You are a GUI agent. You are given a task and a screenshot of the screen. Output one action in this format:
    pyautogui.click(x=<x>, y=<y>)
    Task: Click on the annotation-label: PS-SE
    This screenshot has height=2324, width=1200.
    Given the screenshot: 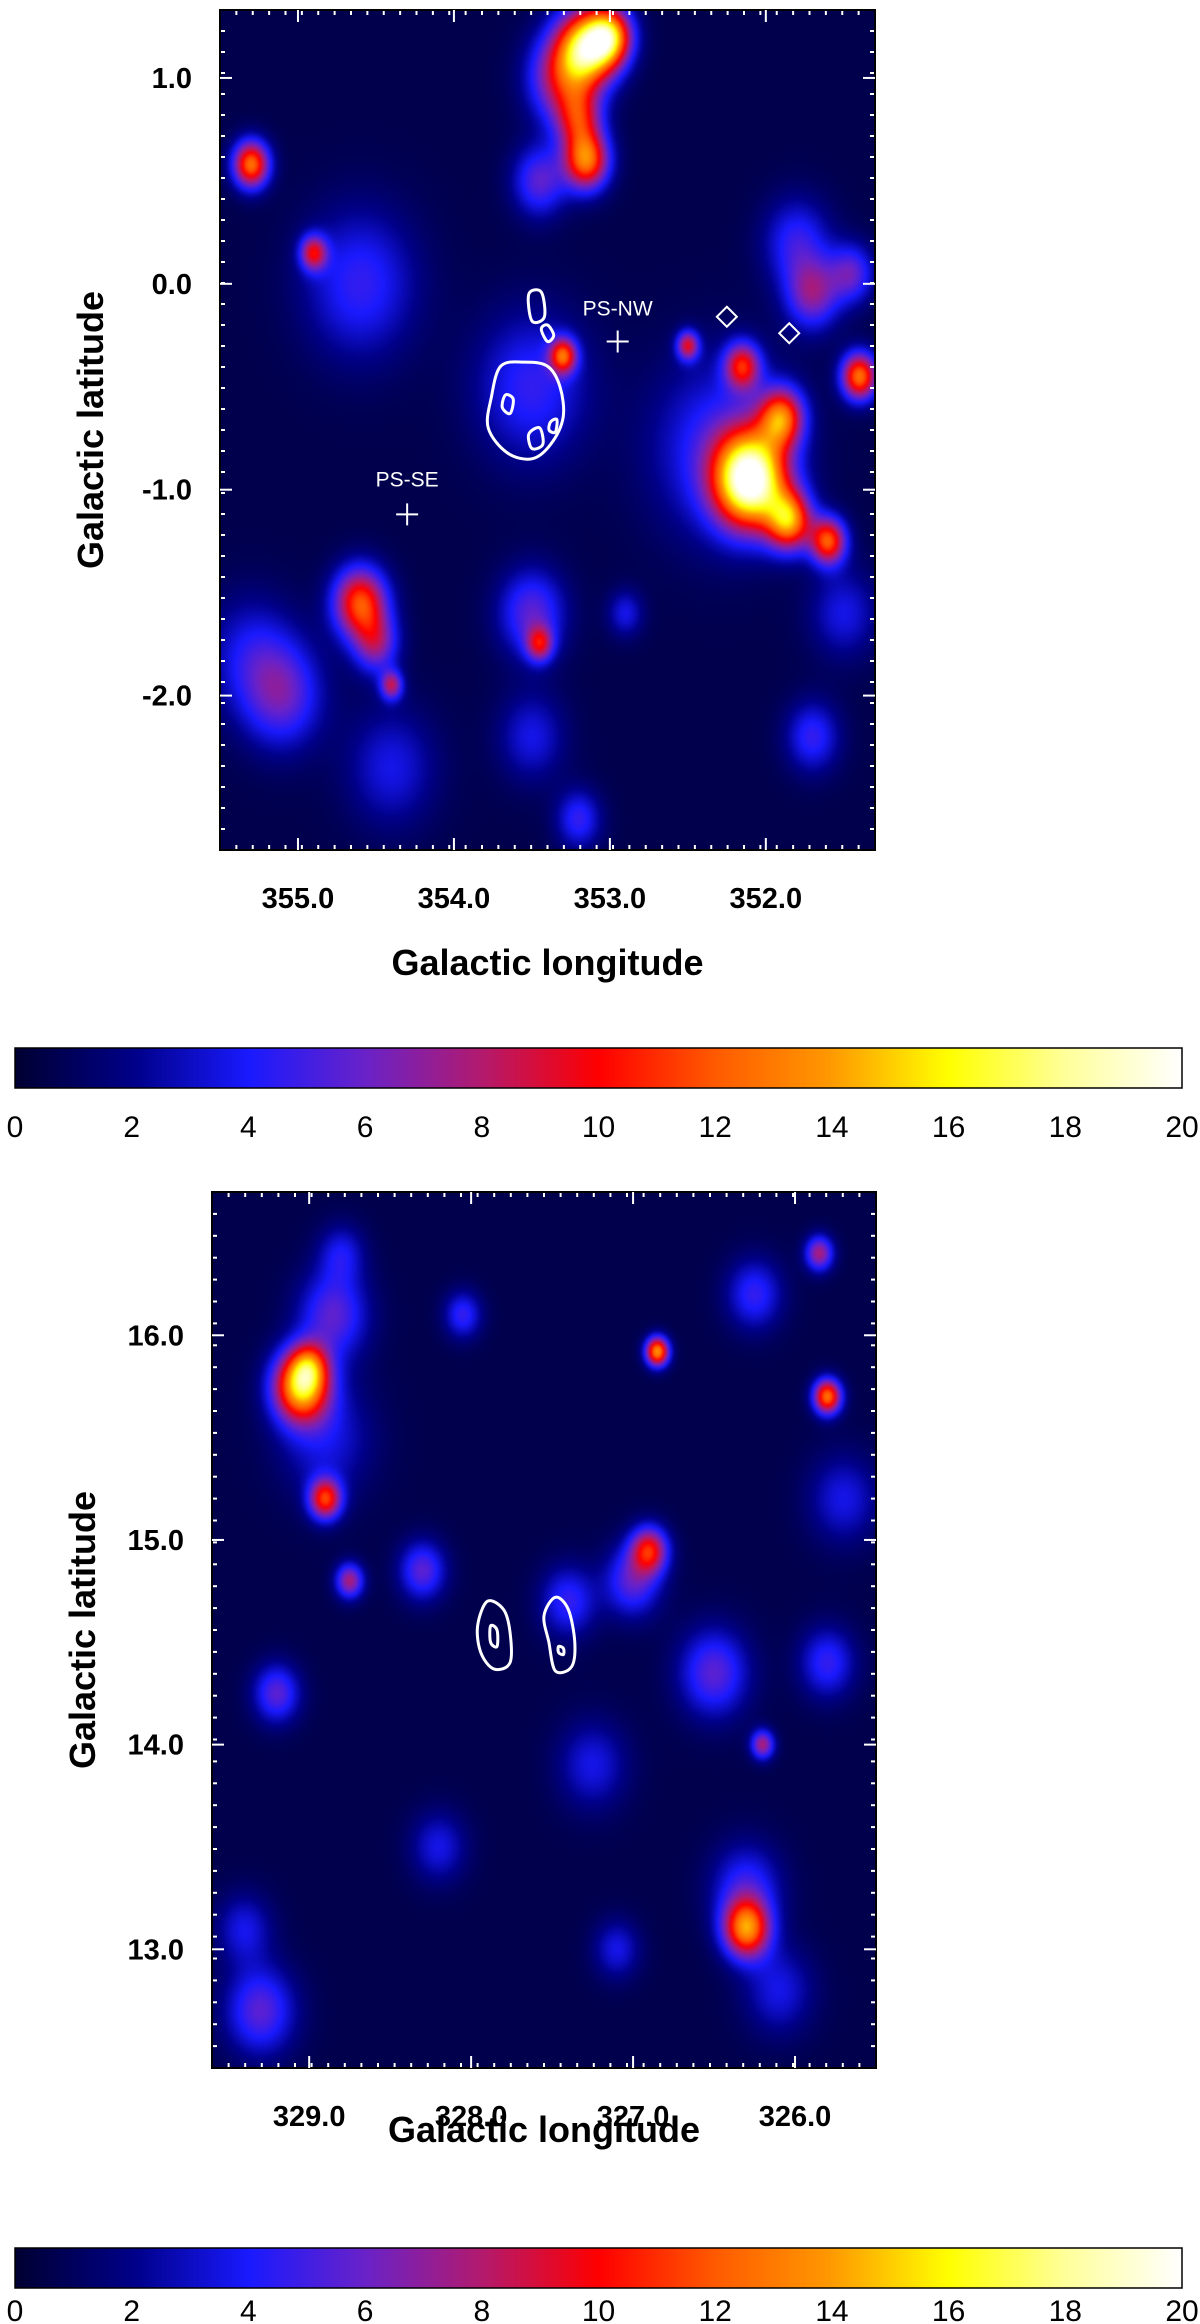 What is the action you would take?
    pyautogui.click(x=407, y=479)
    